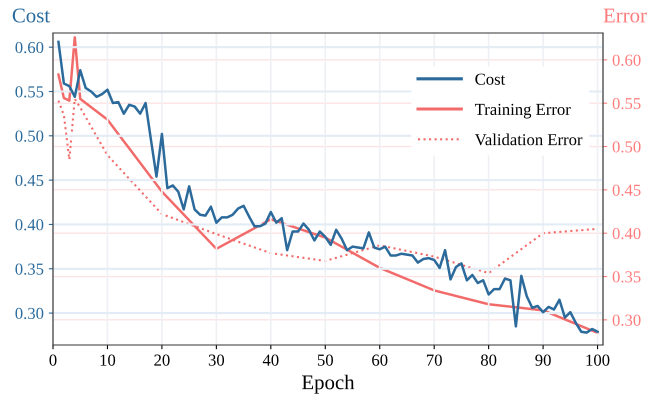 Image resolution: width=649 pixels, height=408 pixels. I want to click on x-tick-label: 20, so click(162, 360).